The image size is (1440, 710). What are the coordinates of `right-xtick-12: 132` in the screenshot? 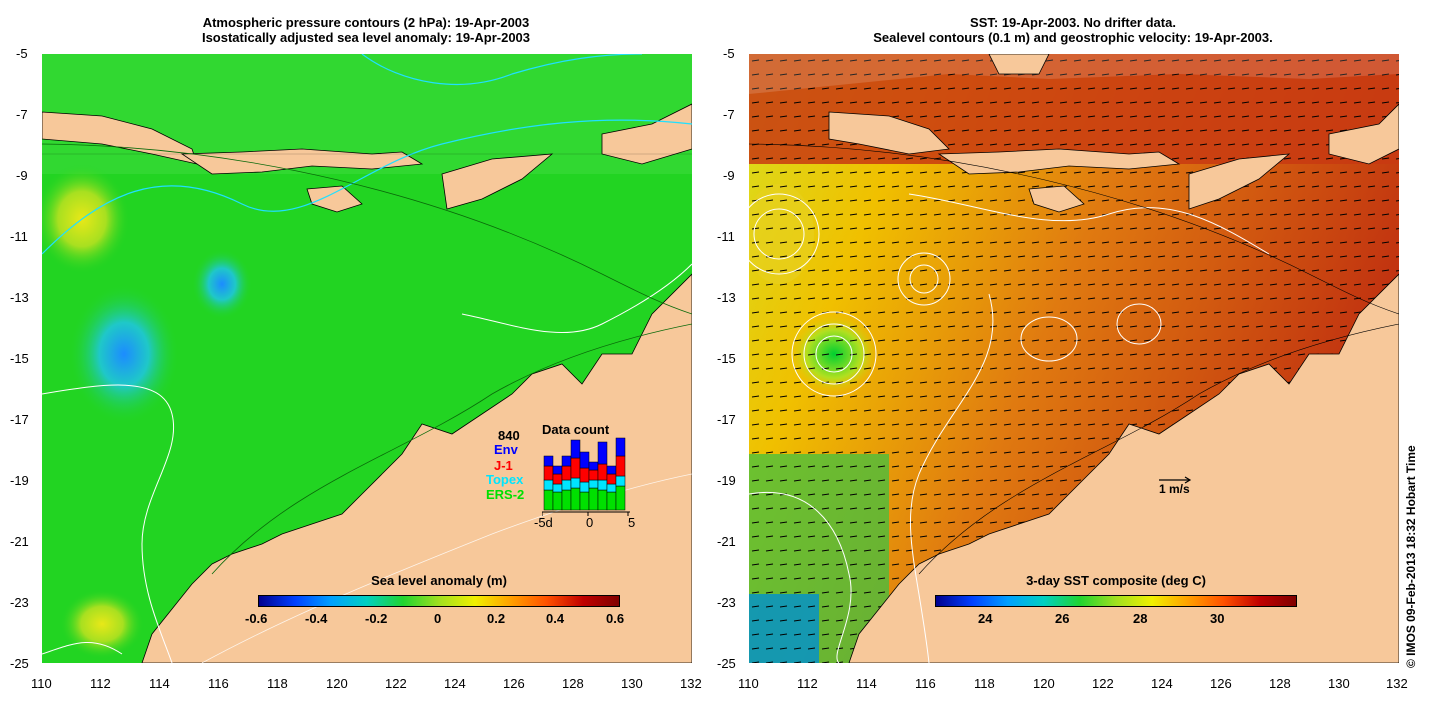 It's located at (1397, 683).